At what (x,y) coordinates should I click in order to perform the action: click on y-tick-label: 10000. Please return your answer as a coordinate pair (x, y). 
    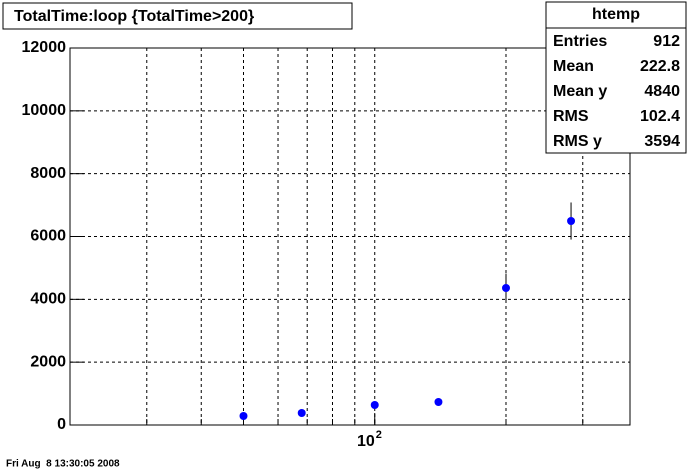
    Looking at the image, I should click on (44, 110).